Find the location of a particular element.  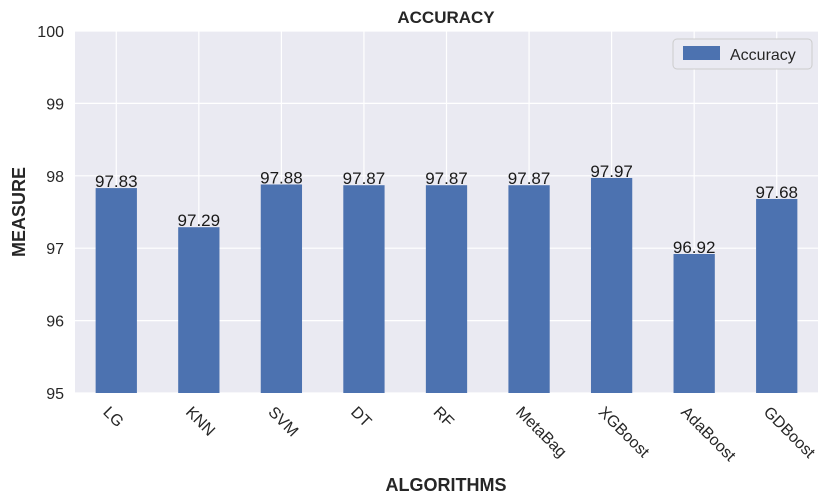

y-tick-labels: 95 96 97 98 99 100 is located at coordinates (50, 213).